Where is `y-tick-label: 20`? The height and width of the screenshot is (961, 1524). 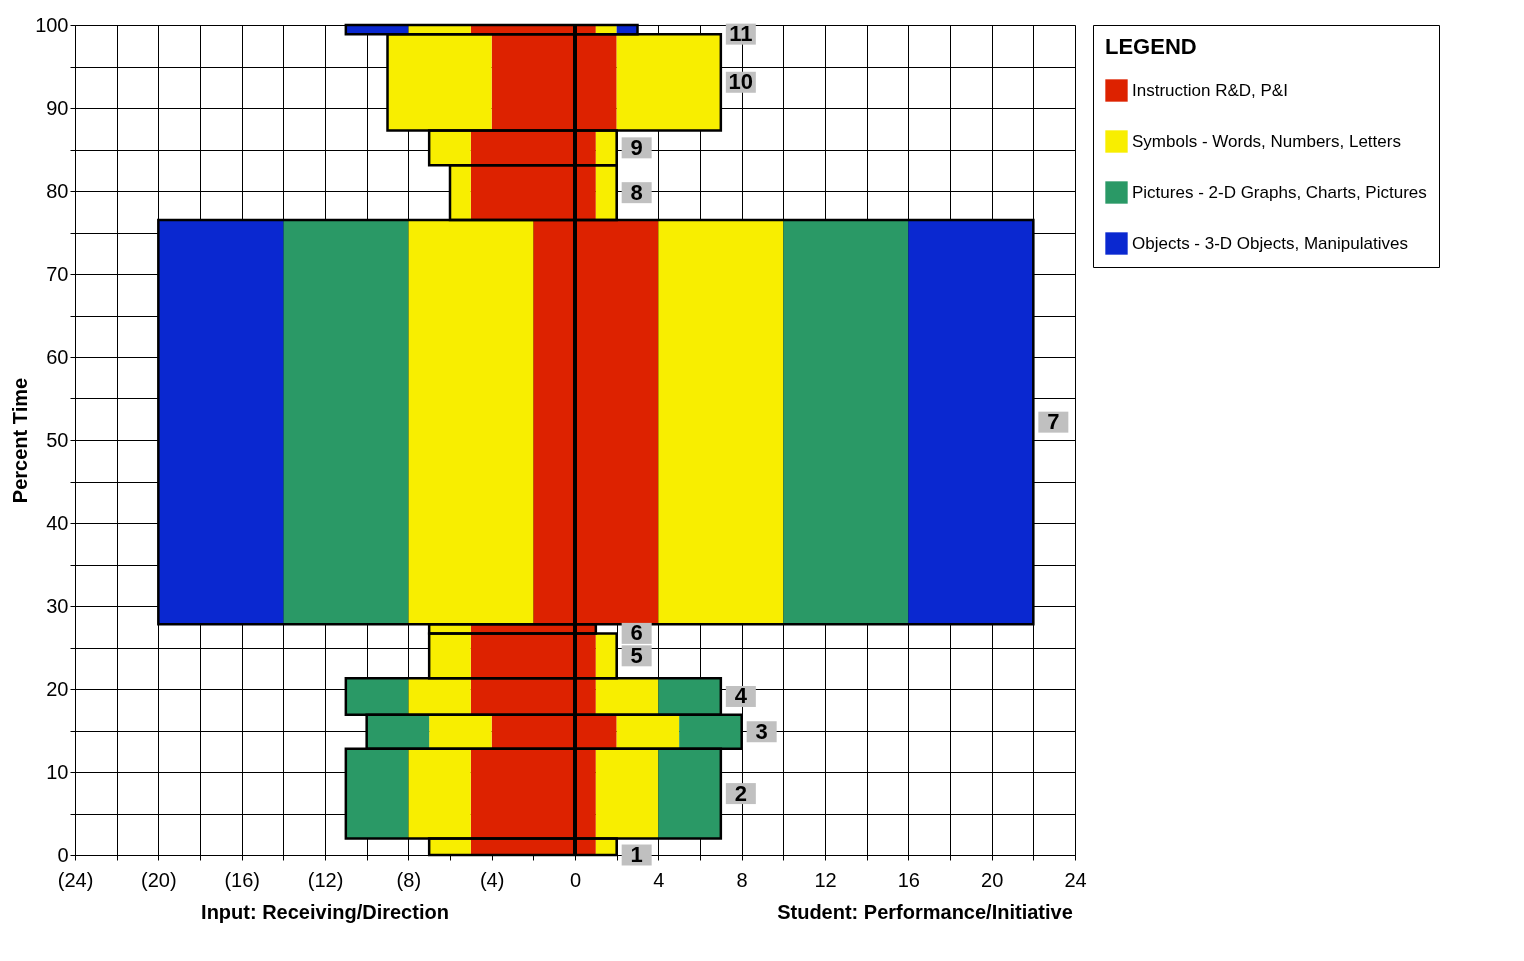 y-tick-label: 20 is located at coordinates (57, 688).